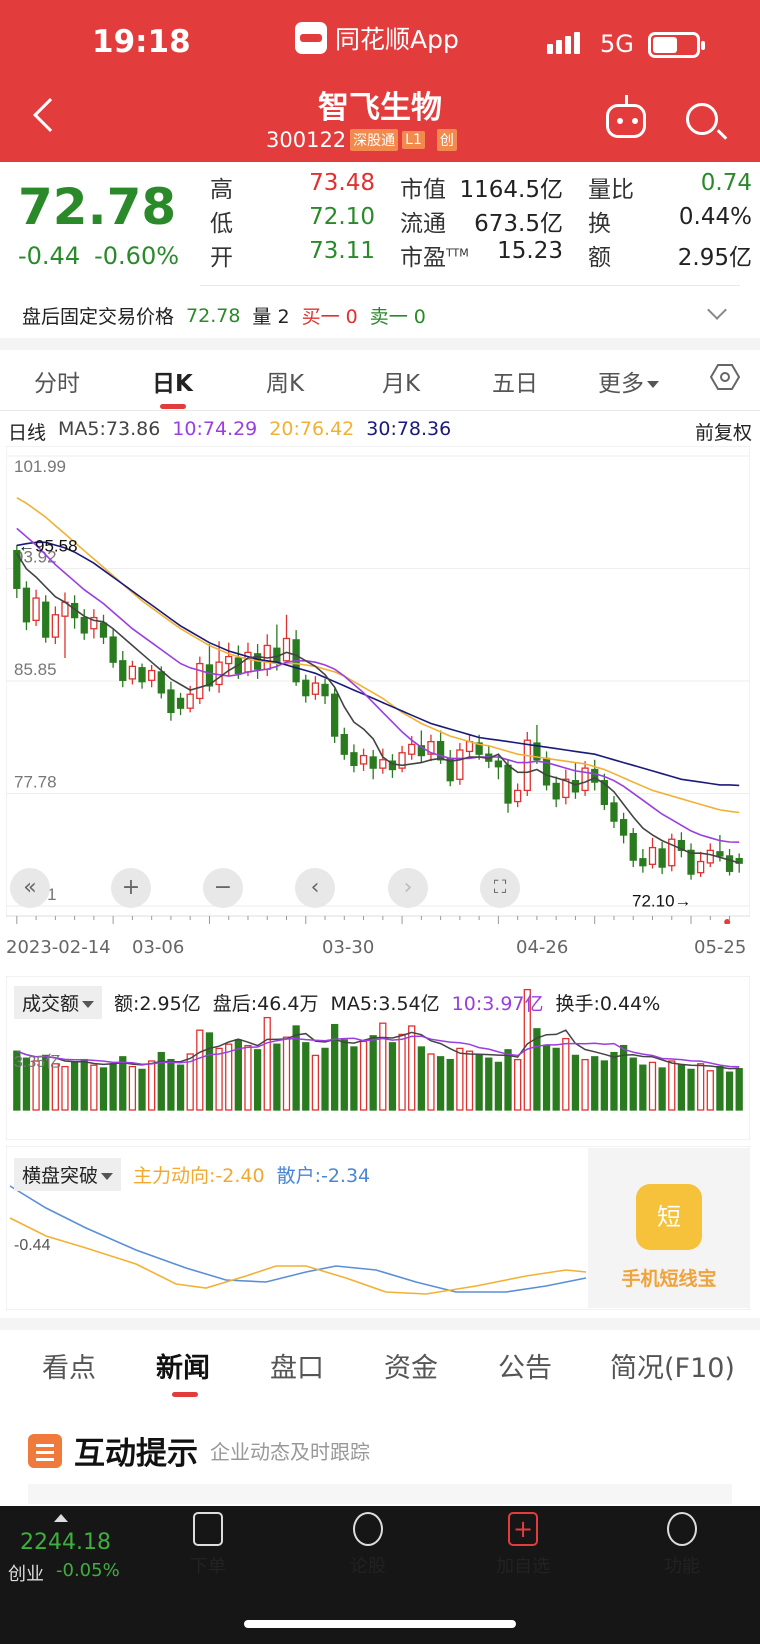 The image size is (760, 1644). I want to click on stat-value: 73.48, so click(342, 183).